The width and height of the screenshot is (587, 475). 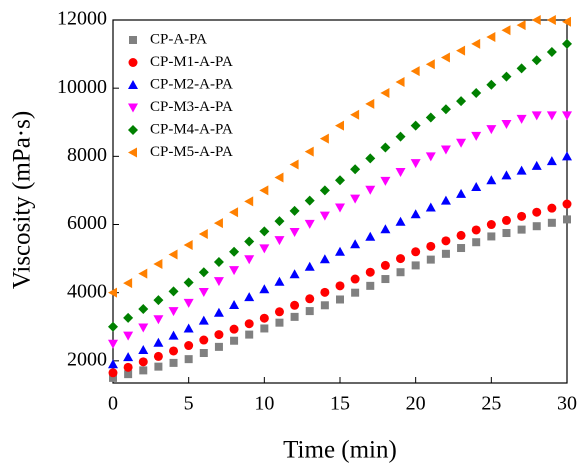 I want to click on y-tick-label: 4000, so click(x=87, y=291).